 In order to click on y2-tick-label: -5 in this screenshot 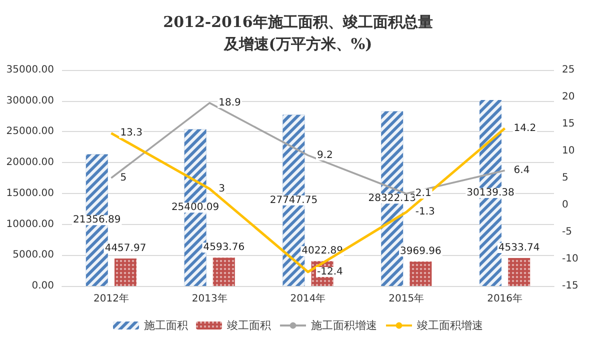, I will do `click(567, 232)`.